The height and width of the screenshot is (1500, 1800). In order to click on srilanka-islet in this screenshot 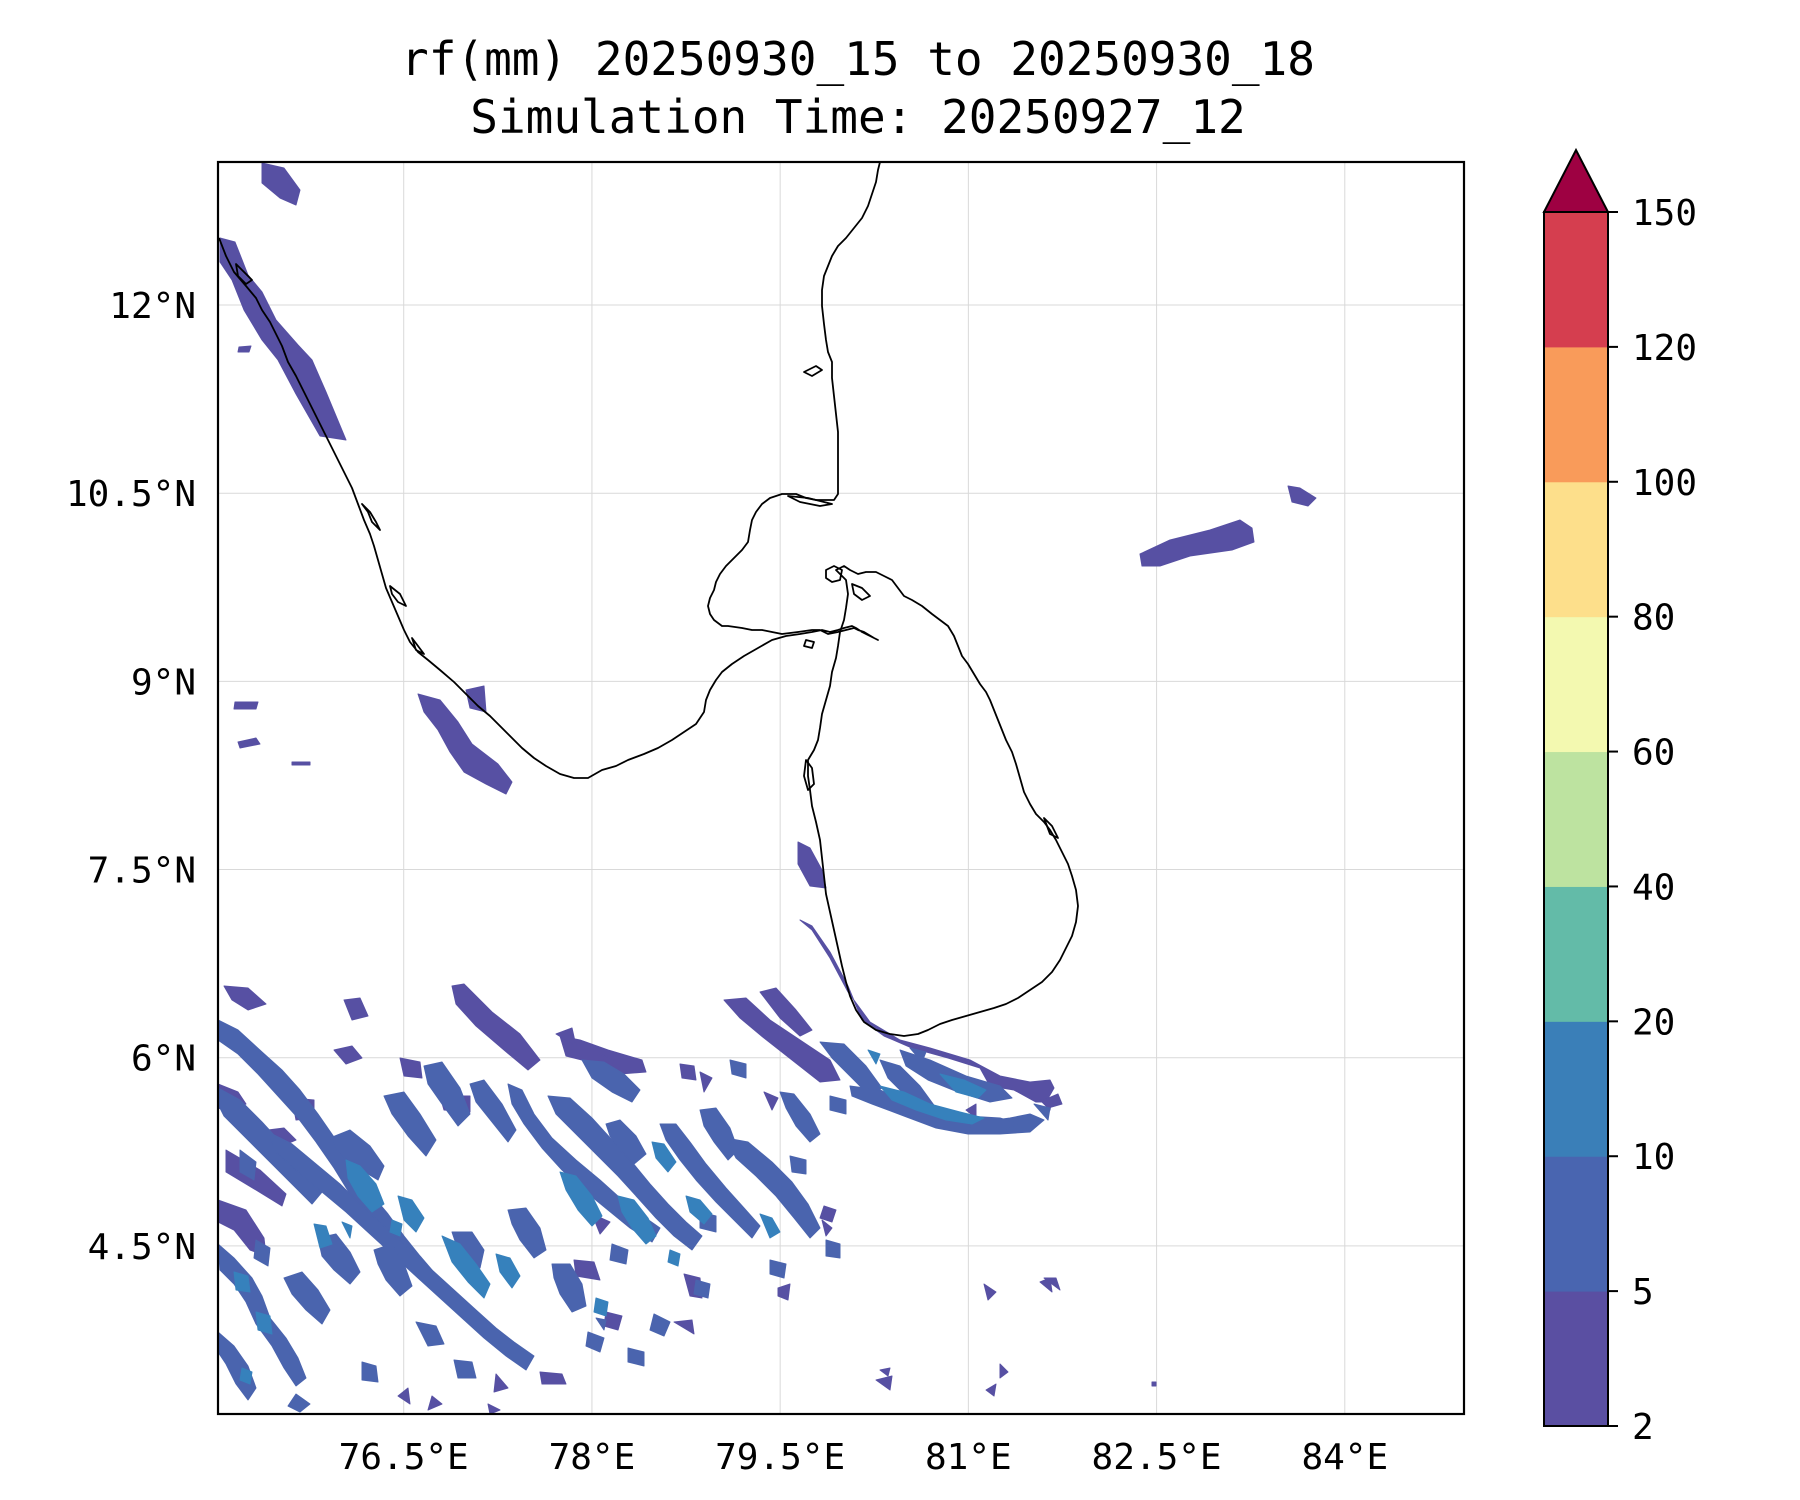, I will do `click(809, 644)`.